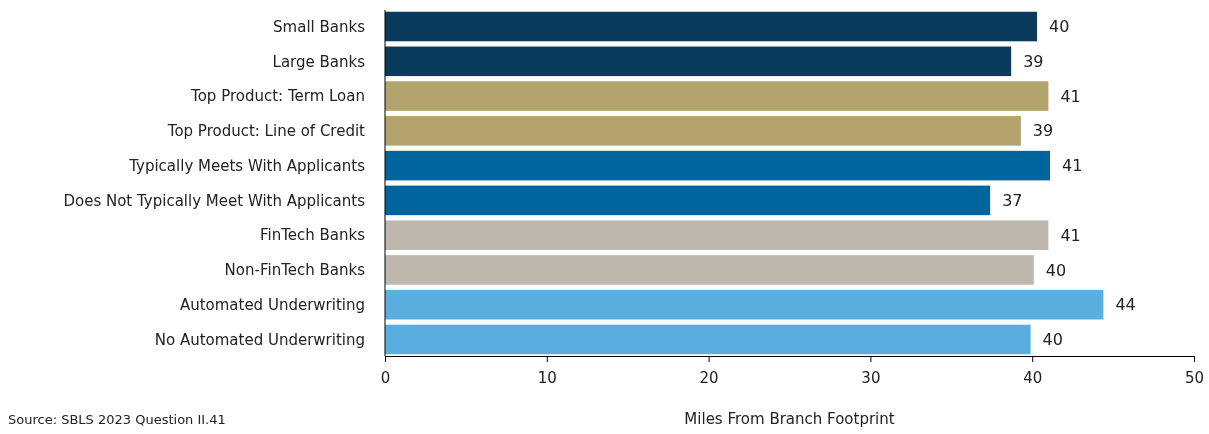 The width and height of the screenshot is (1209, 434). What do you see at coordinates (319, 61) in the screenshot?
I see `y-tick-label: Large Banks` at bounding box center [319, 61].